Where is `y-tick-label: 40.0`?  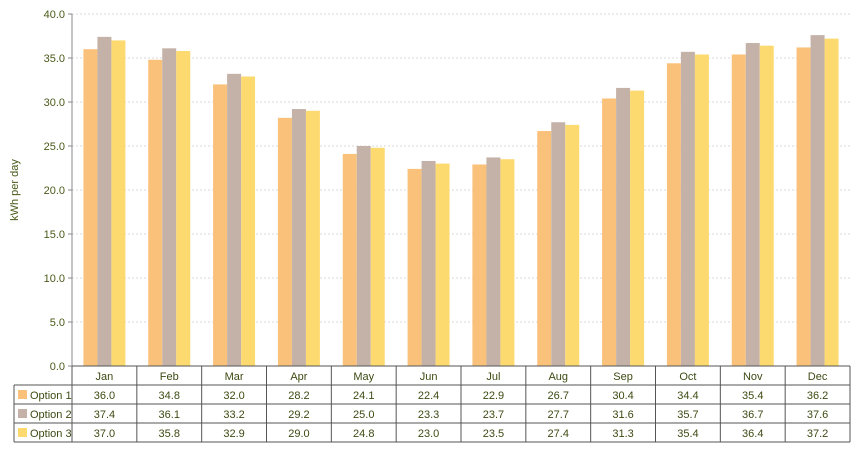 y-tick-label: 40.0 is located at coordinates (54, 15).